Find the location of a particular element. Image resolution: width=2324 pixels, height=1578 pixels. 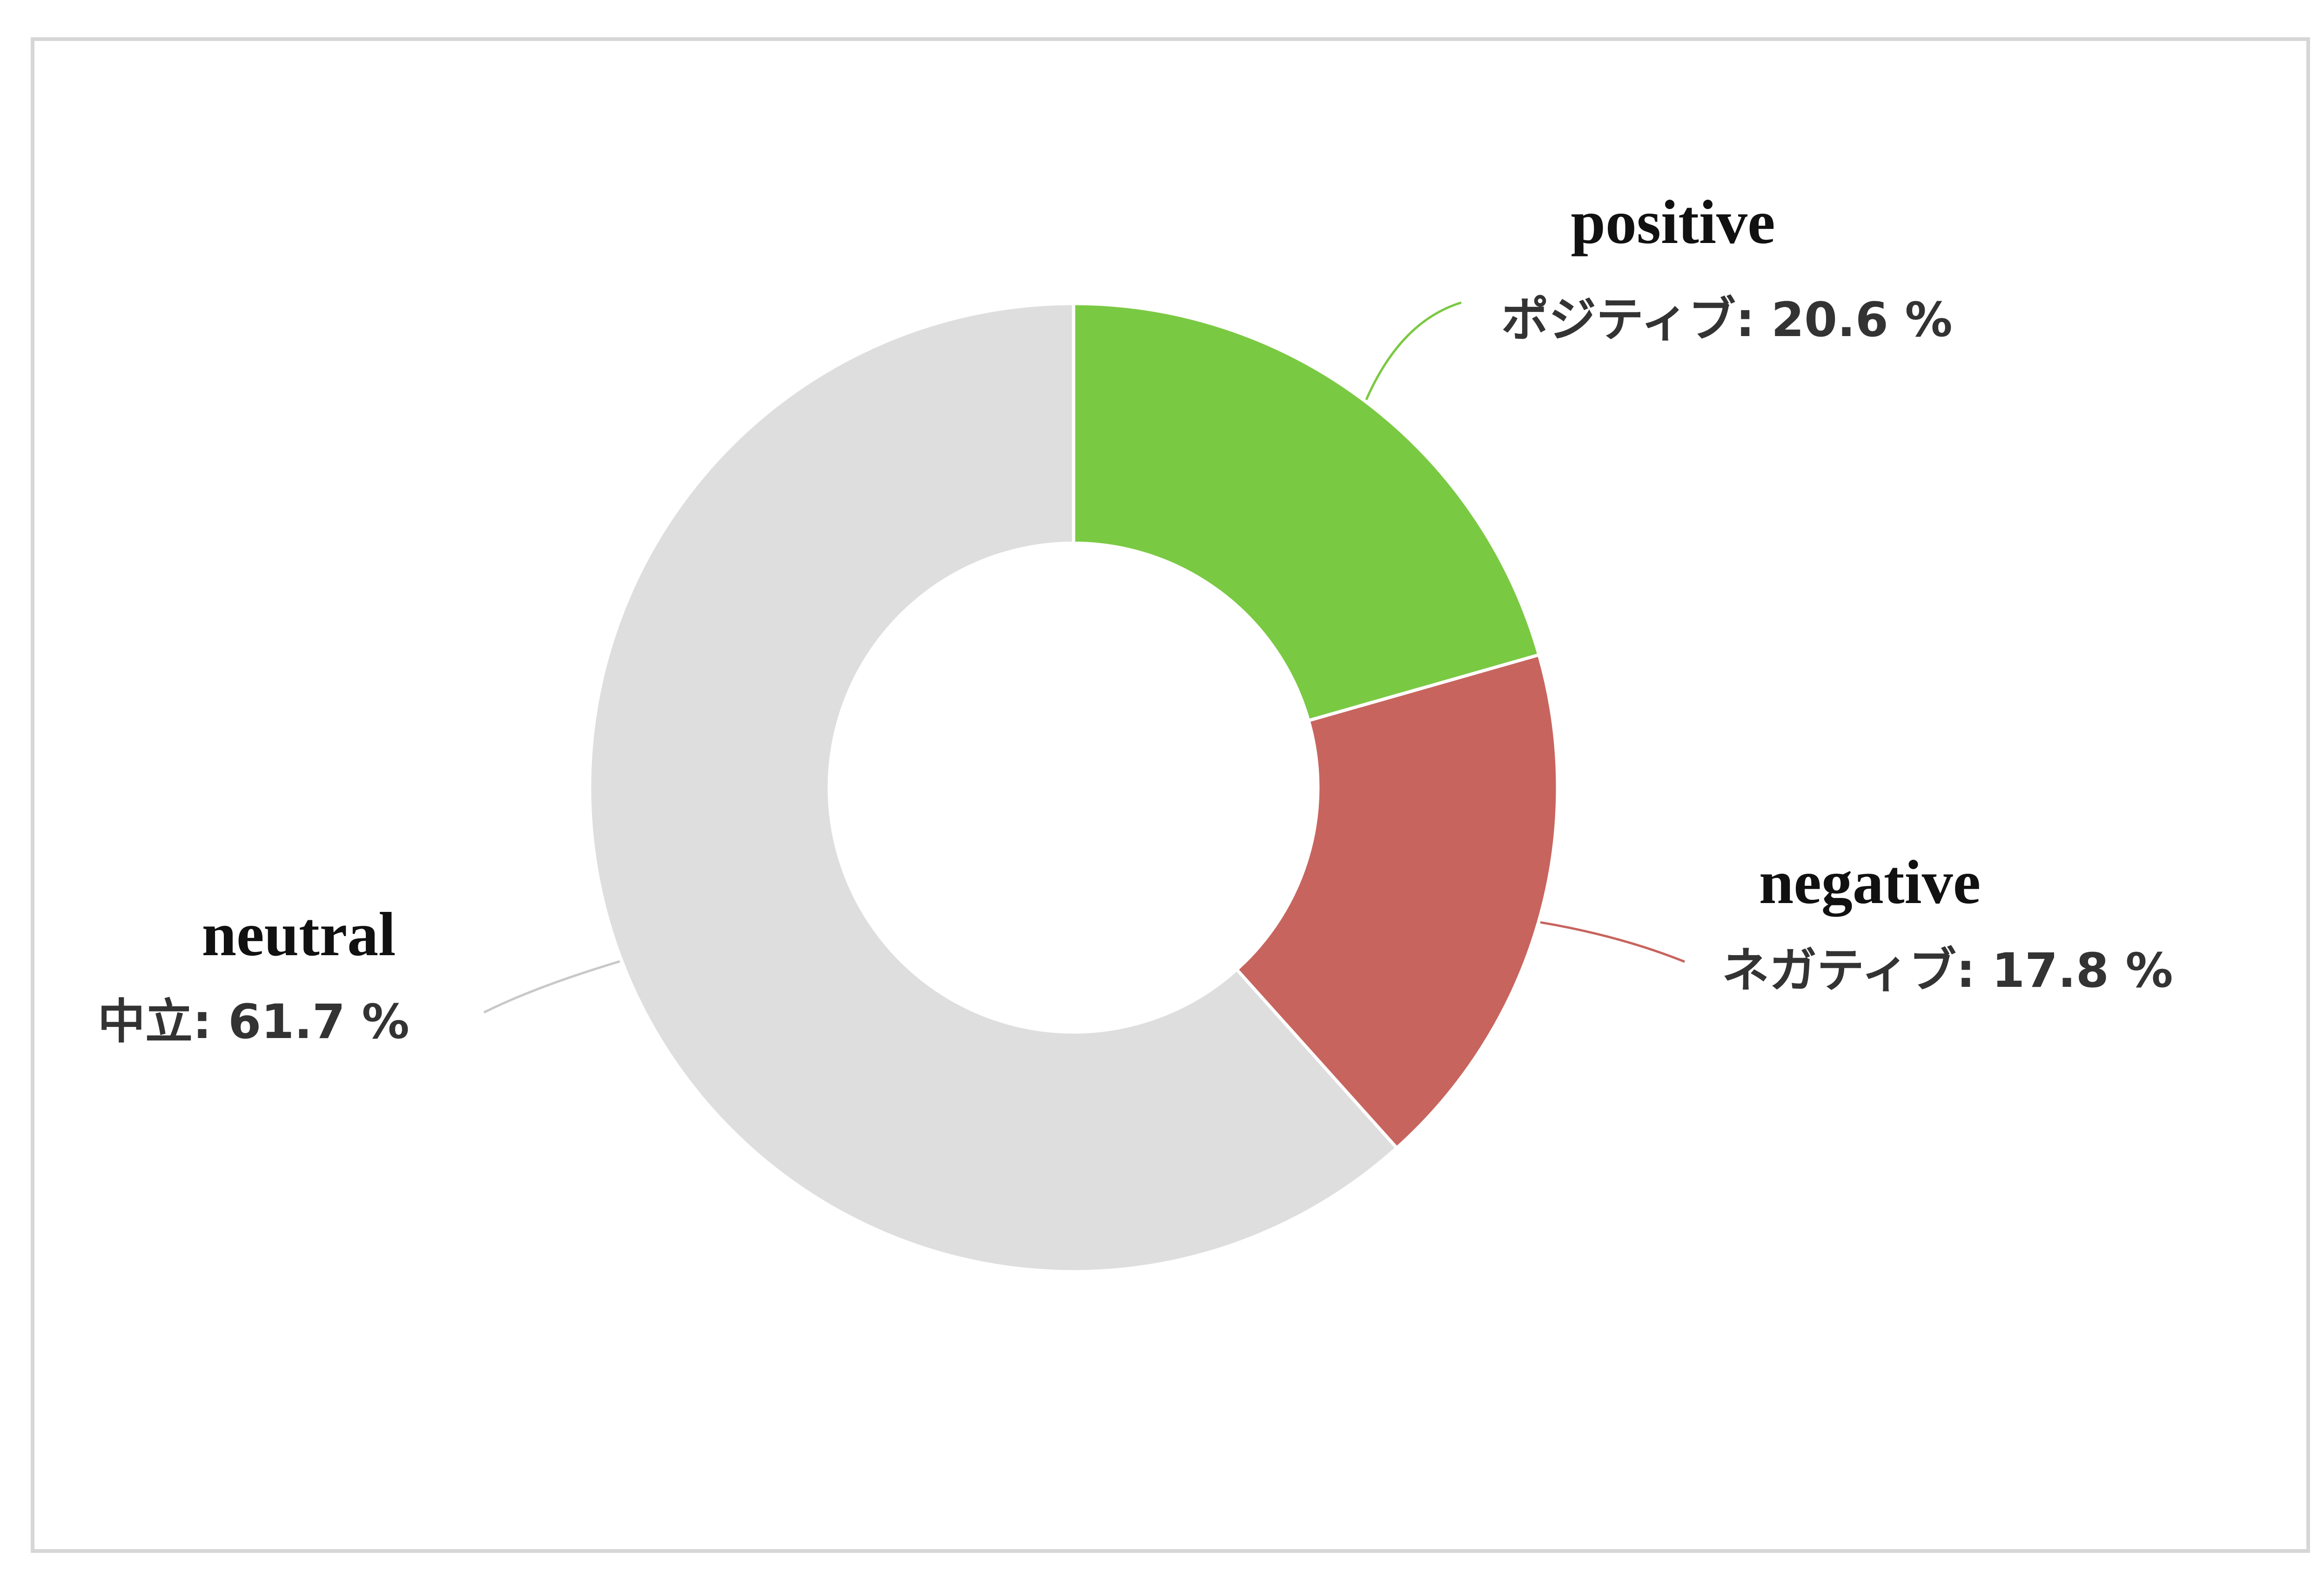

slice-label-negative: ネガティブ: 17.8 % is located at coordinates (1947, 970).